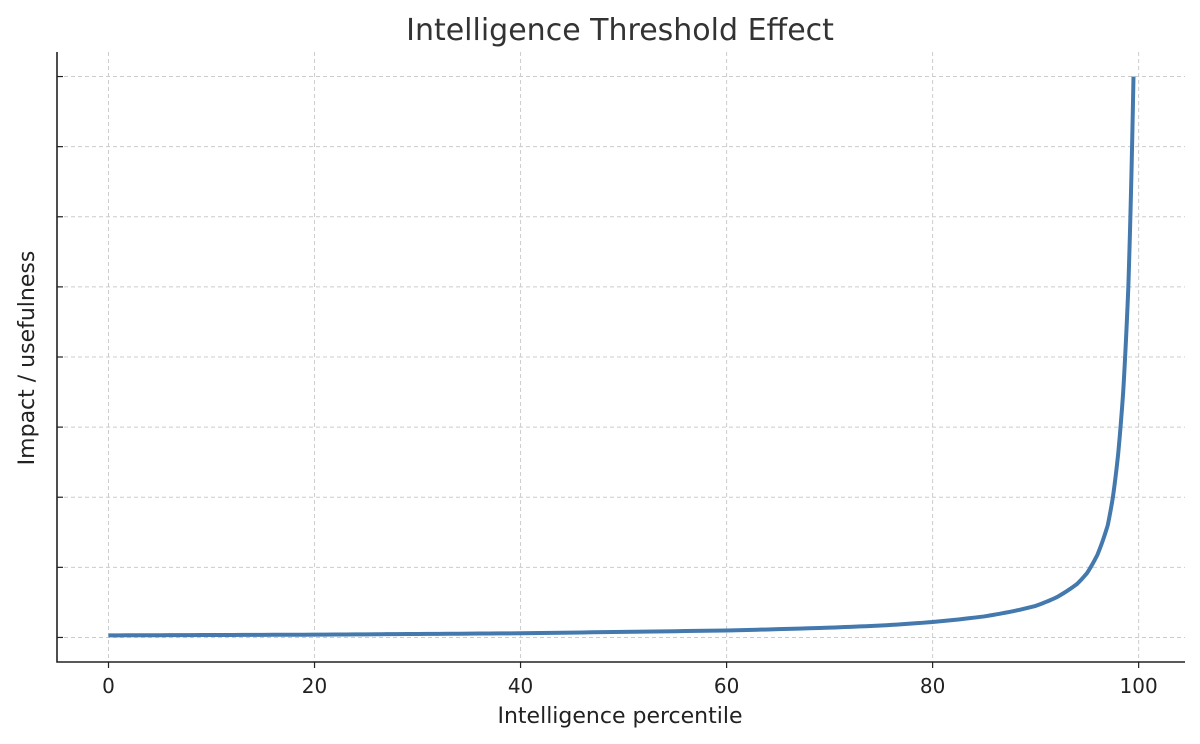  What do you see at coordinates (932, 686) in the screenshot?
I see `x-tick-label: 80` at bounding box center [932, 686].